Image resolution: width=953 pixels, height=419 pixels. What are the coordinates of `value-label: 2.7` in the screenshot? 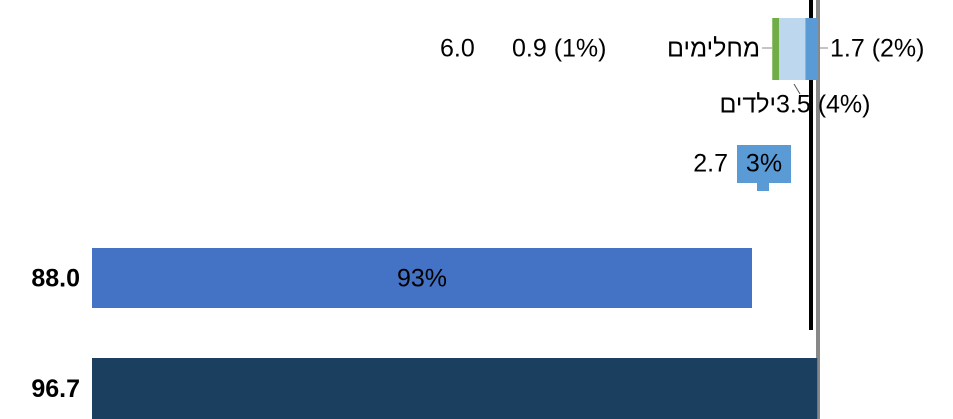 It's located at (710, 164).